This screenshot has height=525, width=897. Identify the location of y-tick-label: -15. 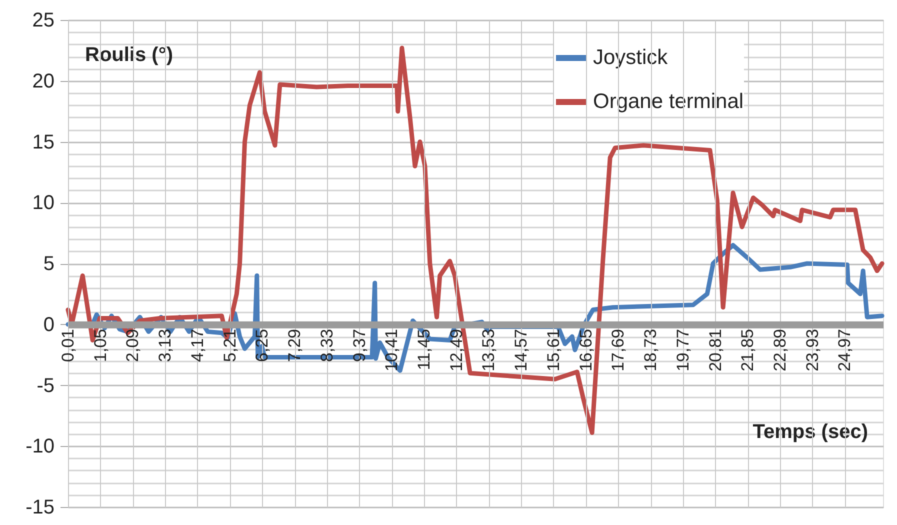
(40, 507).